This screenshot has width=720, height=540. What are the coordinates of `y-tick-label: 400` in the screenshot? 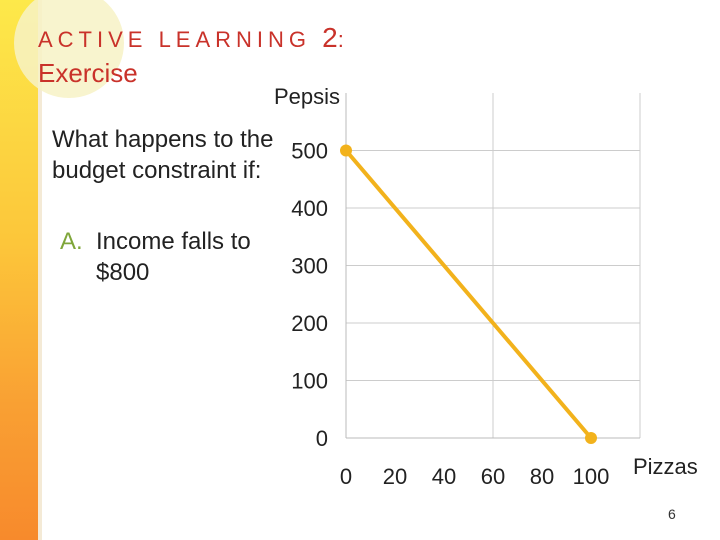 It's located at (309, 208).